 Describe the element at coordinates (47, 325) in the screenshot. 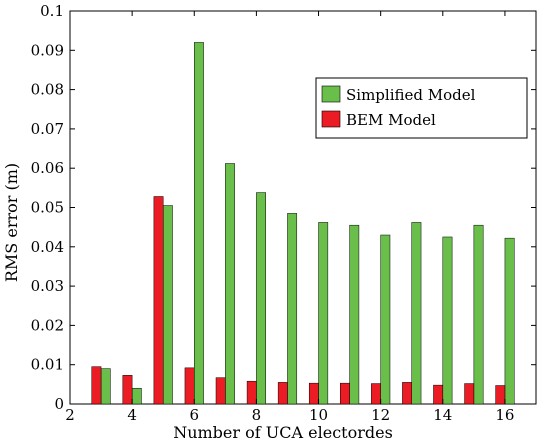

I see `y-tick-label: 0.02` at that location.